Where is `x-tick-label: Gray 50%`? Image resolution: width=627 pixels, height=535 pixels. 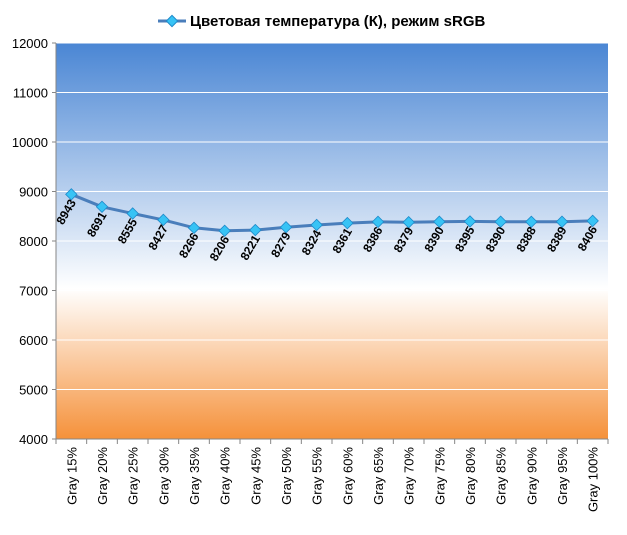
x-tick-label: Gray 50% is located at coordinates (286, 476).